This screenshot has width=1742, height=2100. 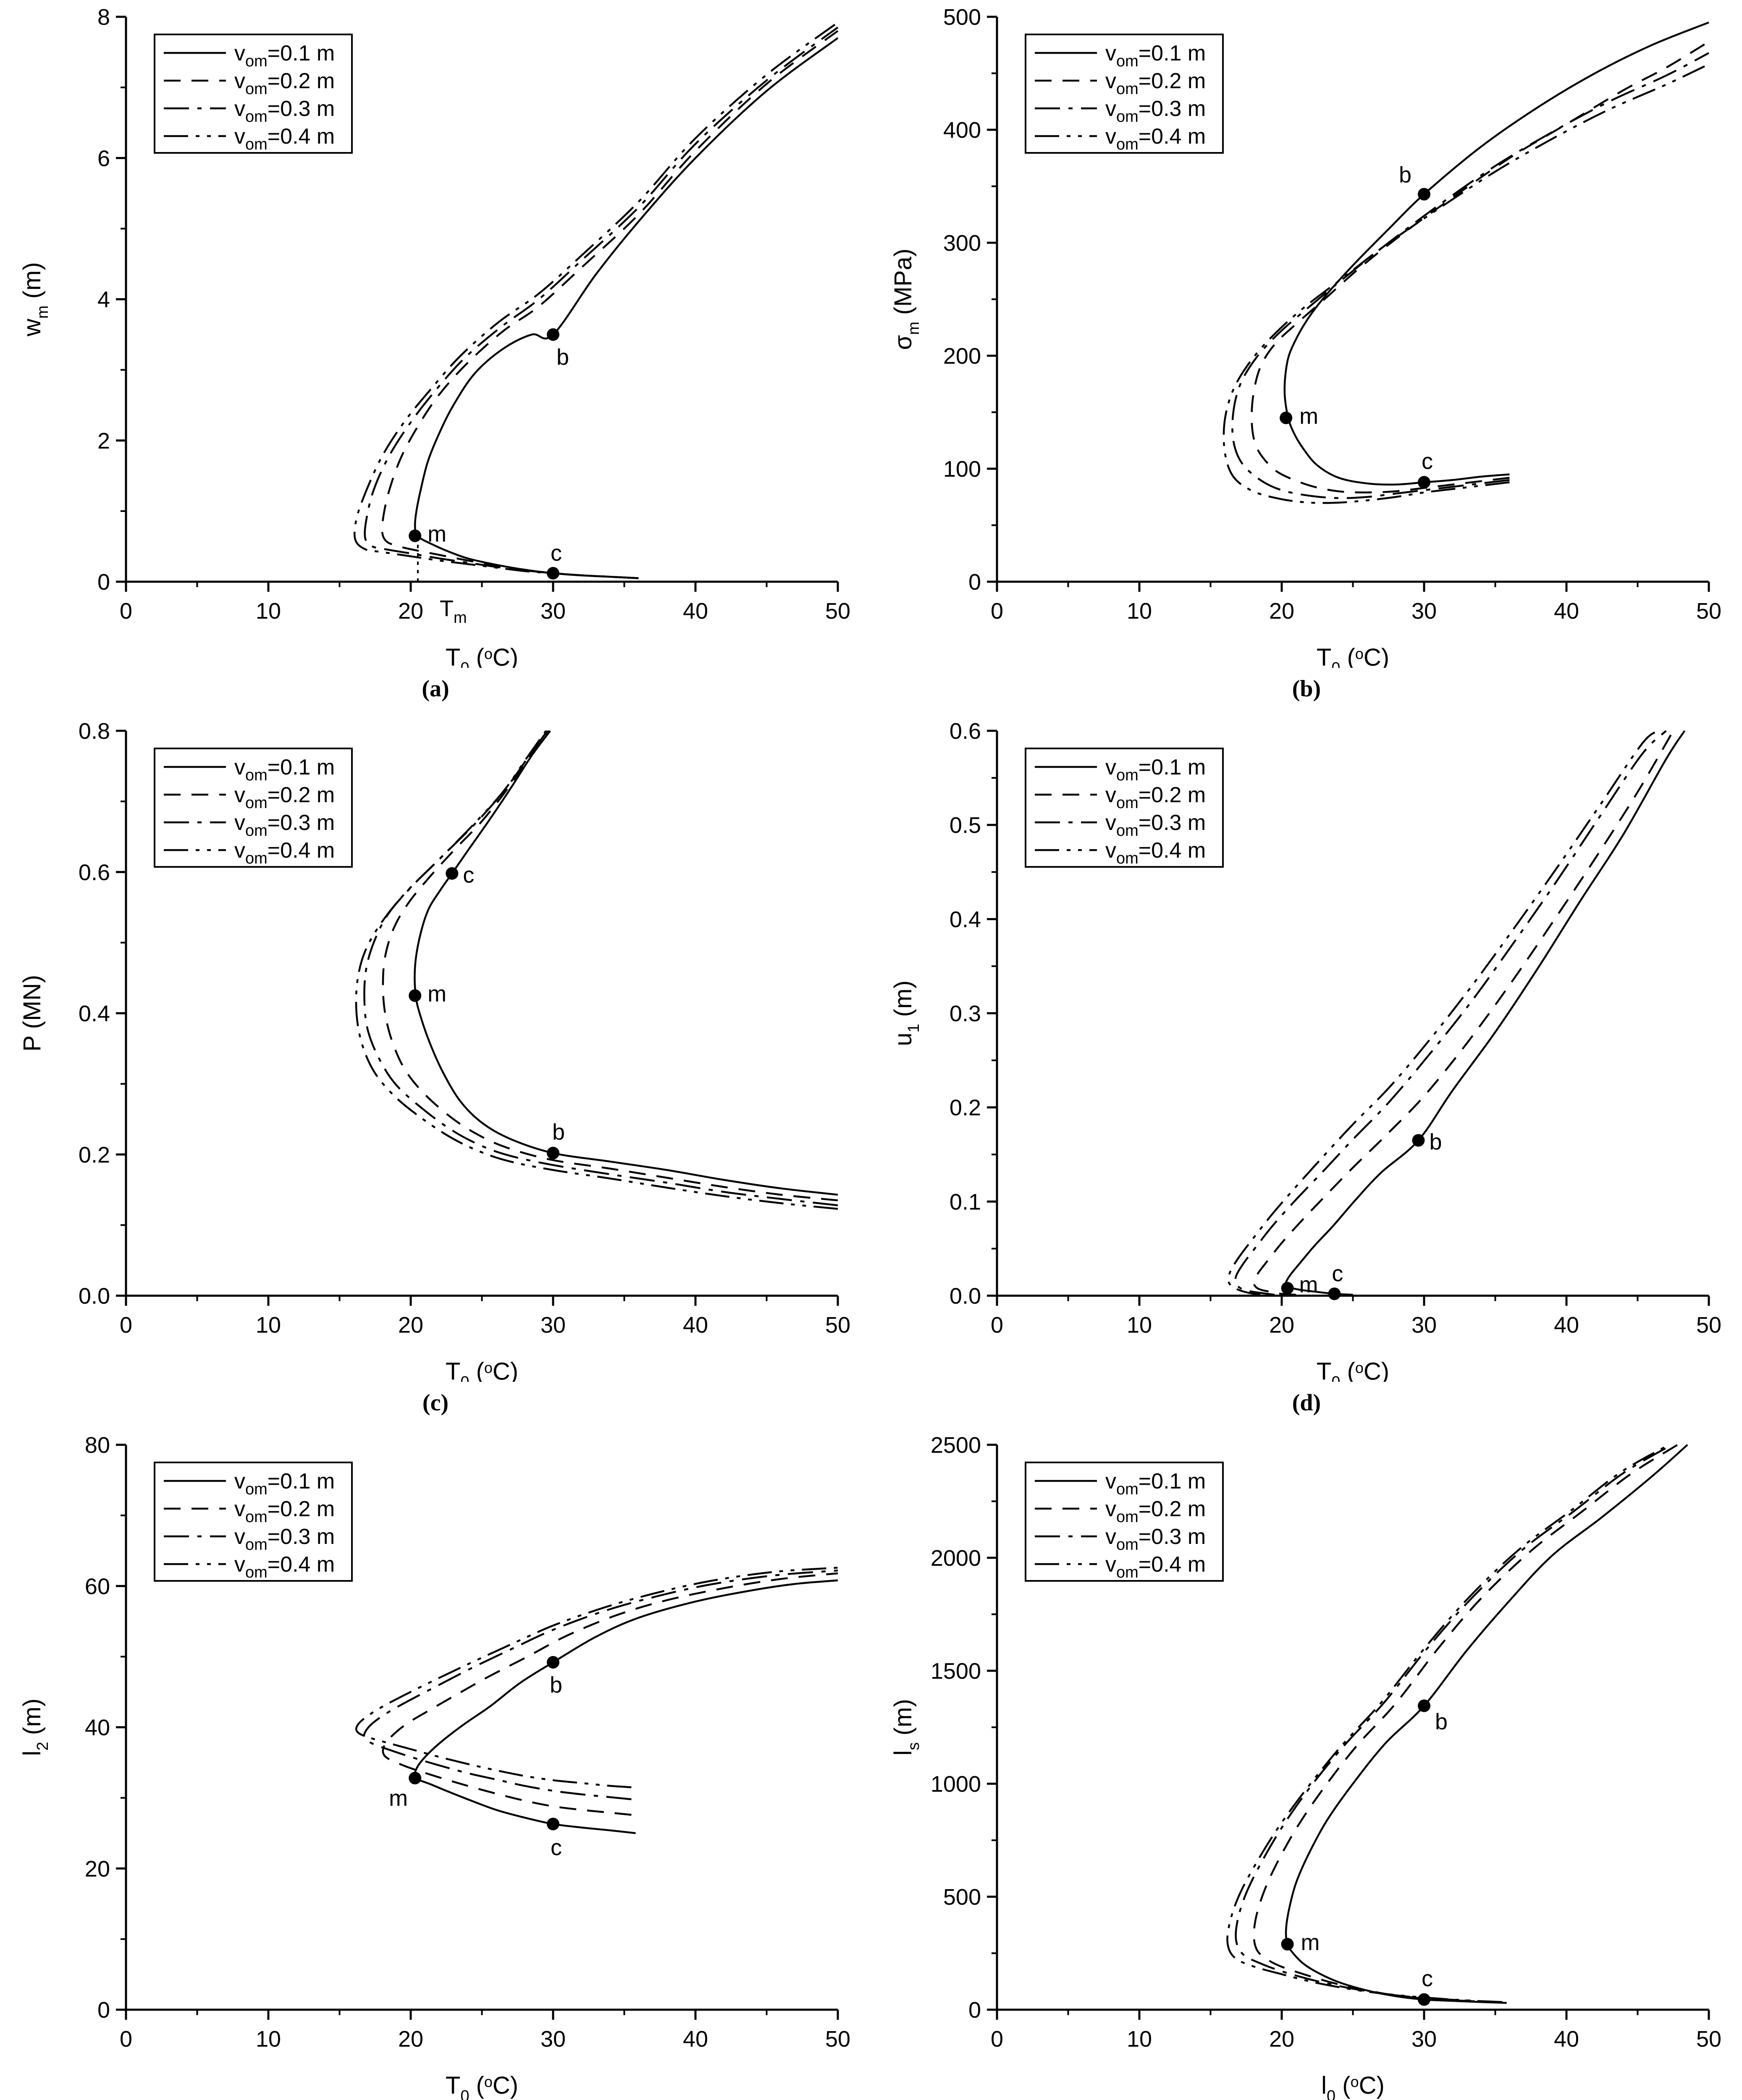 What do you see at coordinates (1424, 611) in the screenshot?
I see `x-tick-label: 30` at bounding box center [1424, 611].